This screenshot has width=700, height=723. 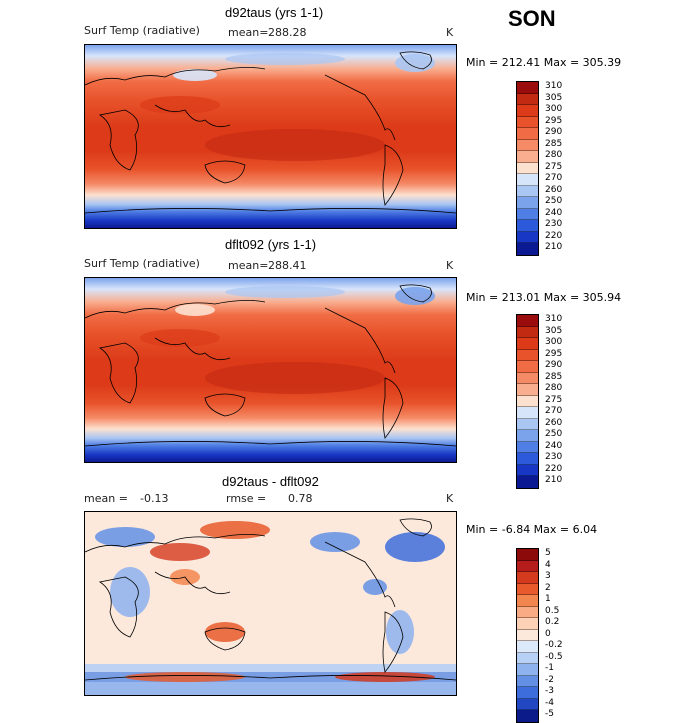 I want to click on panel2-units: K, so click(x=450, y=265).